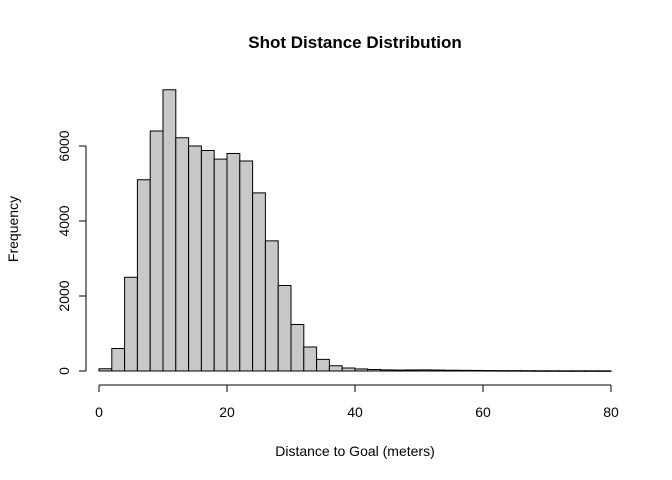  I want to click on y-tick-label: 4000, so click(64, 220).